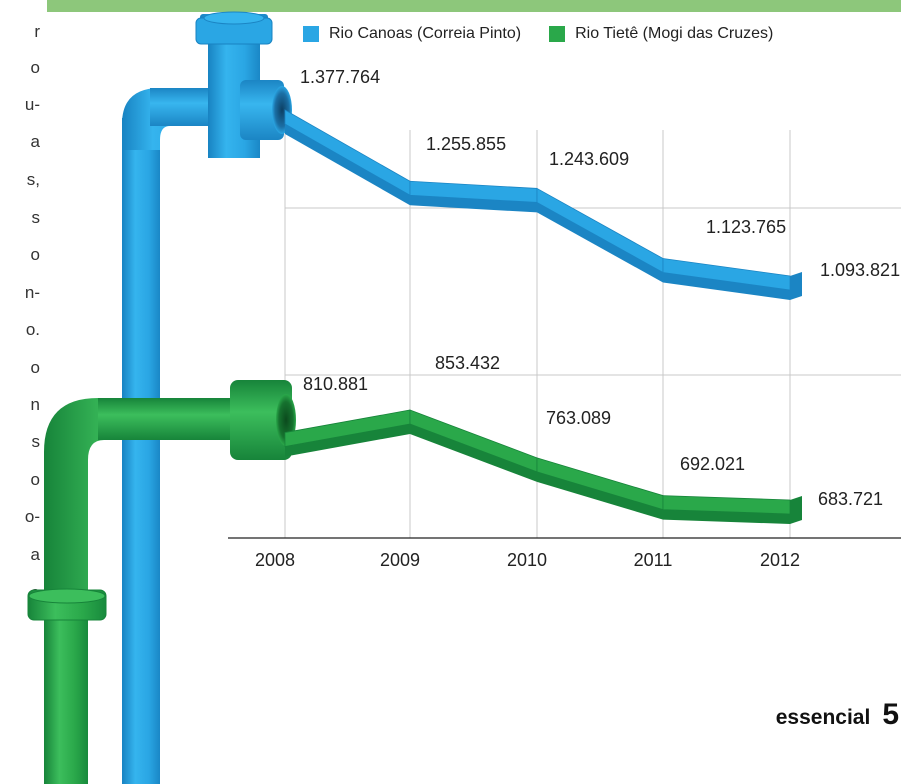  What do you see at coordinates (32, 292) in the screenshot?
I see `side-text-line: n-` at bounding box center [32, 292].